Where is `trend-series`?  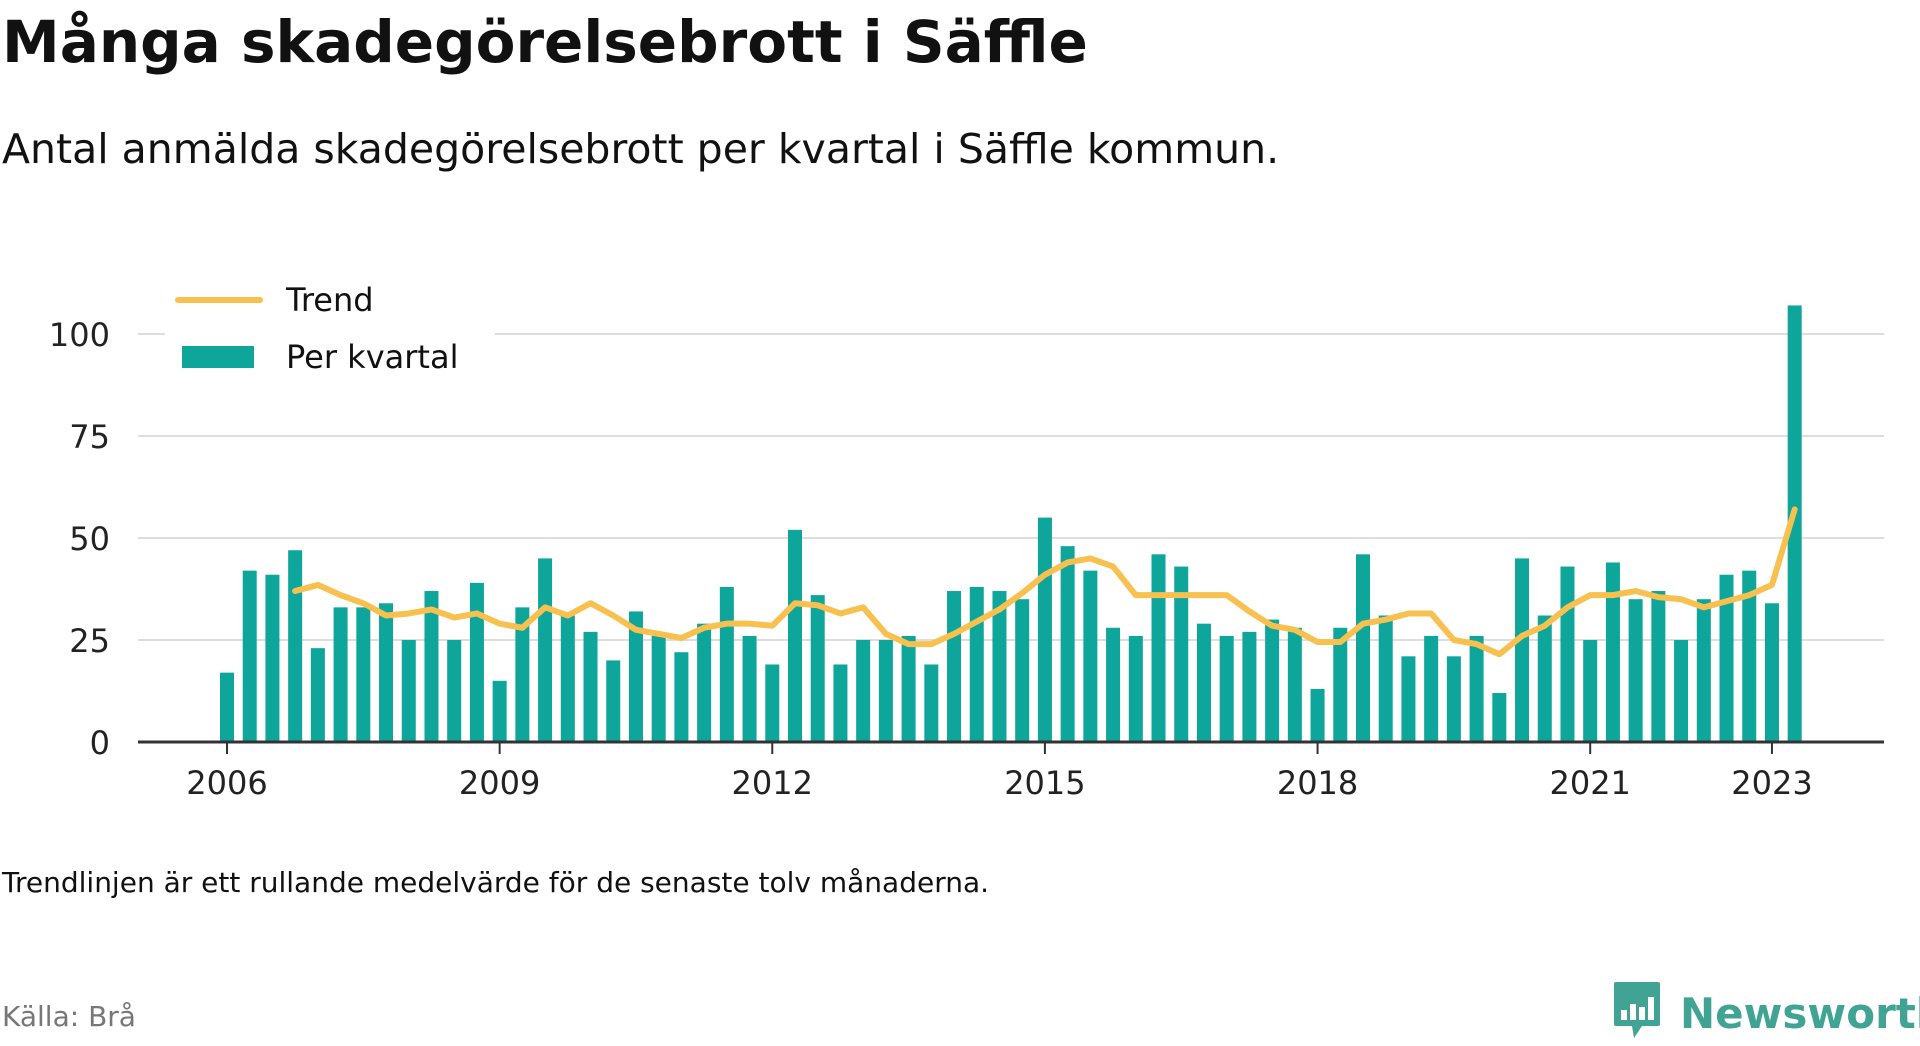
trend-series is located at coordinates (1045, 582).